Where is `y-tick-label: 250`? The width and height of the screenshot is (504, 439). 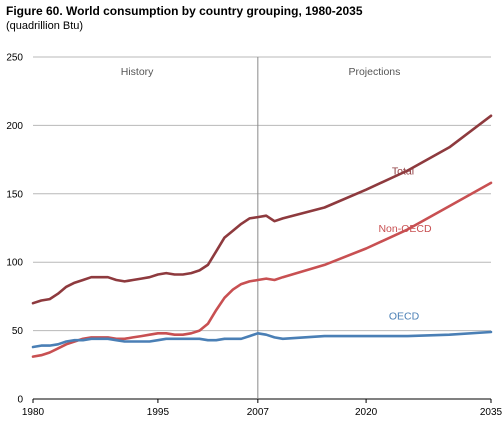
y-tick-label: 250 is located at coordinates (14, 58).